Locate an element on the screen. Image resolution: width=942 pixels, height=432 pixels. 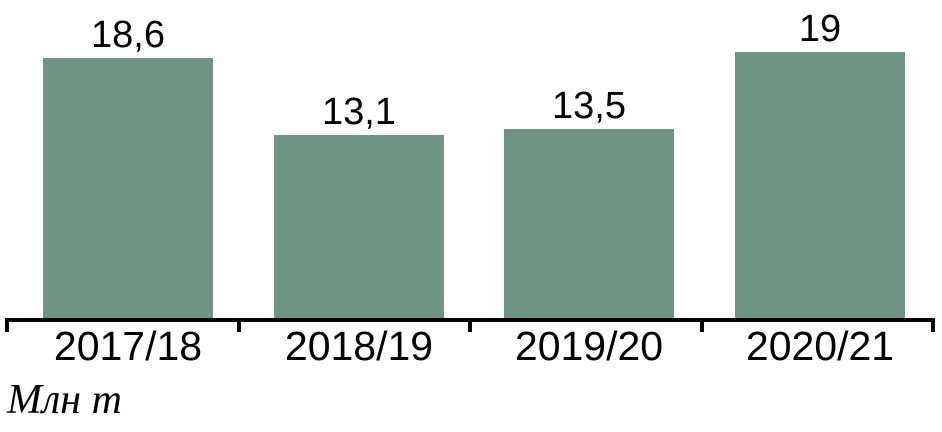
value-label: 13,5 is located at coordinates (589, 106).